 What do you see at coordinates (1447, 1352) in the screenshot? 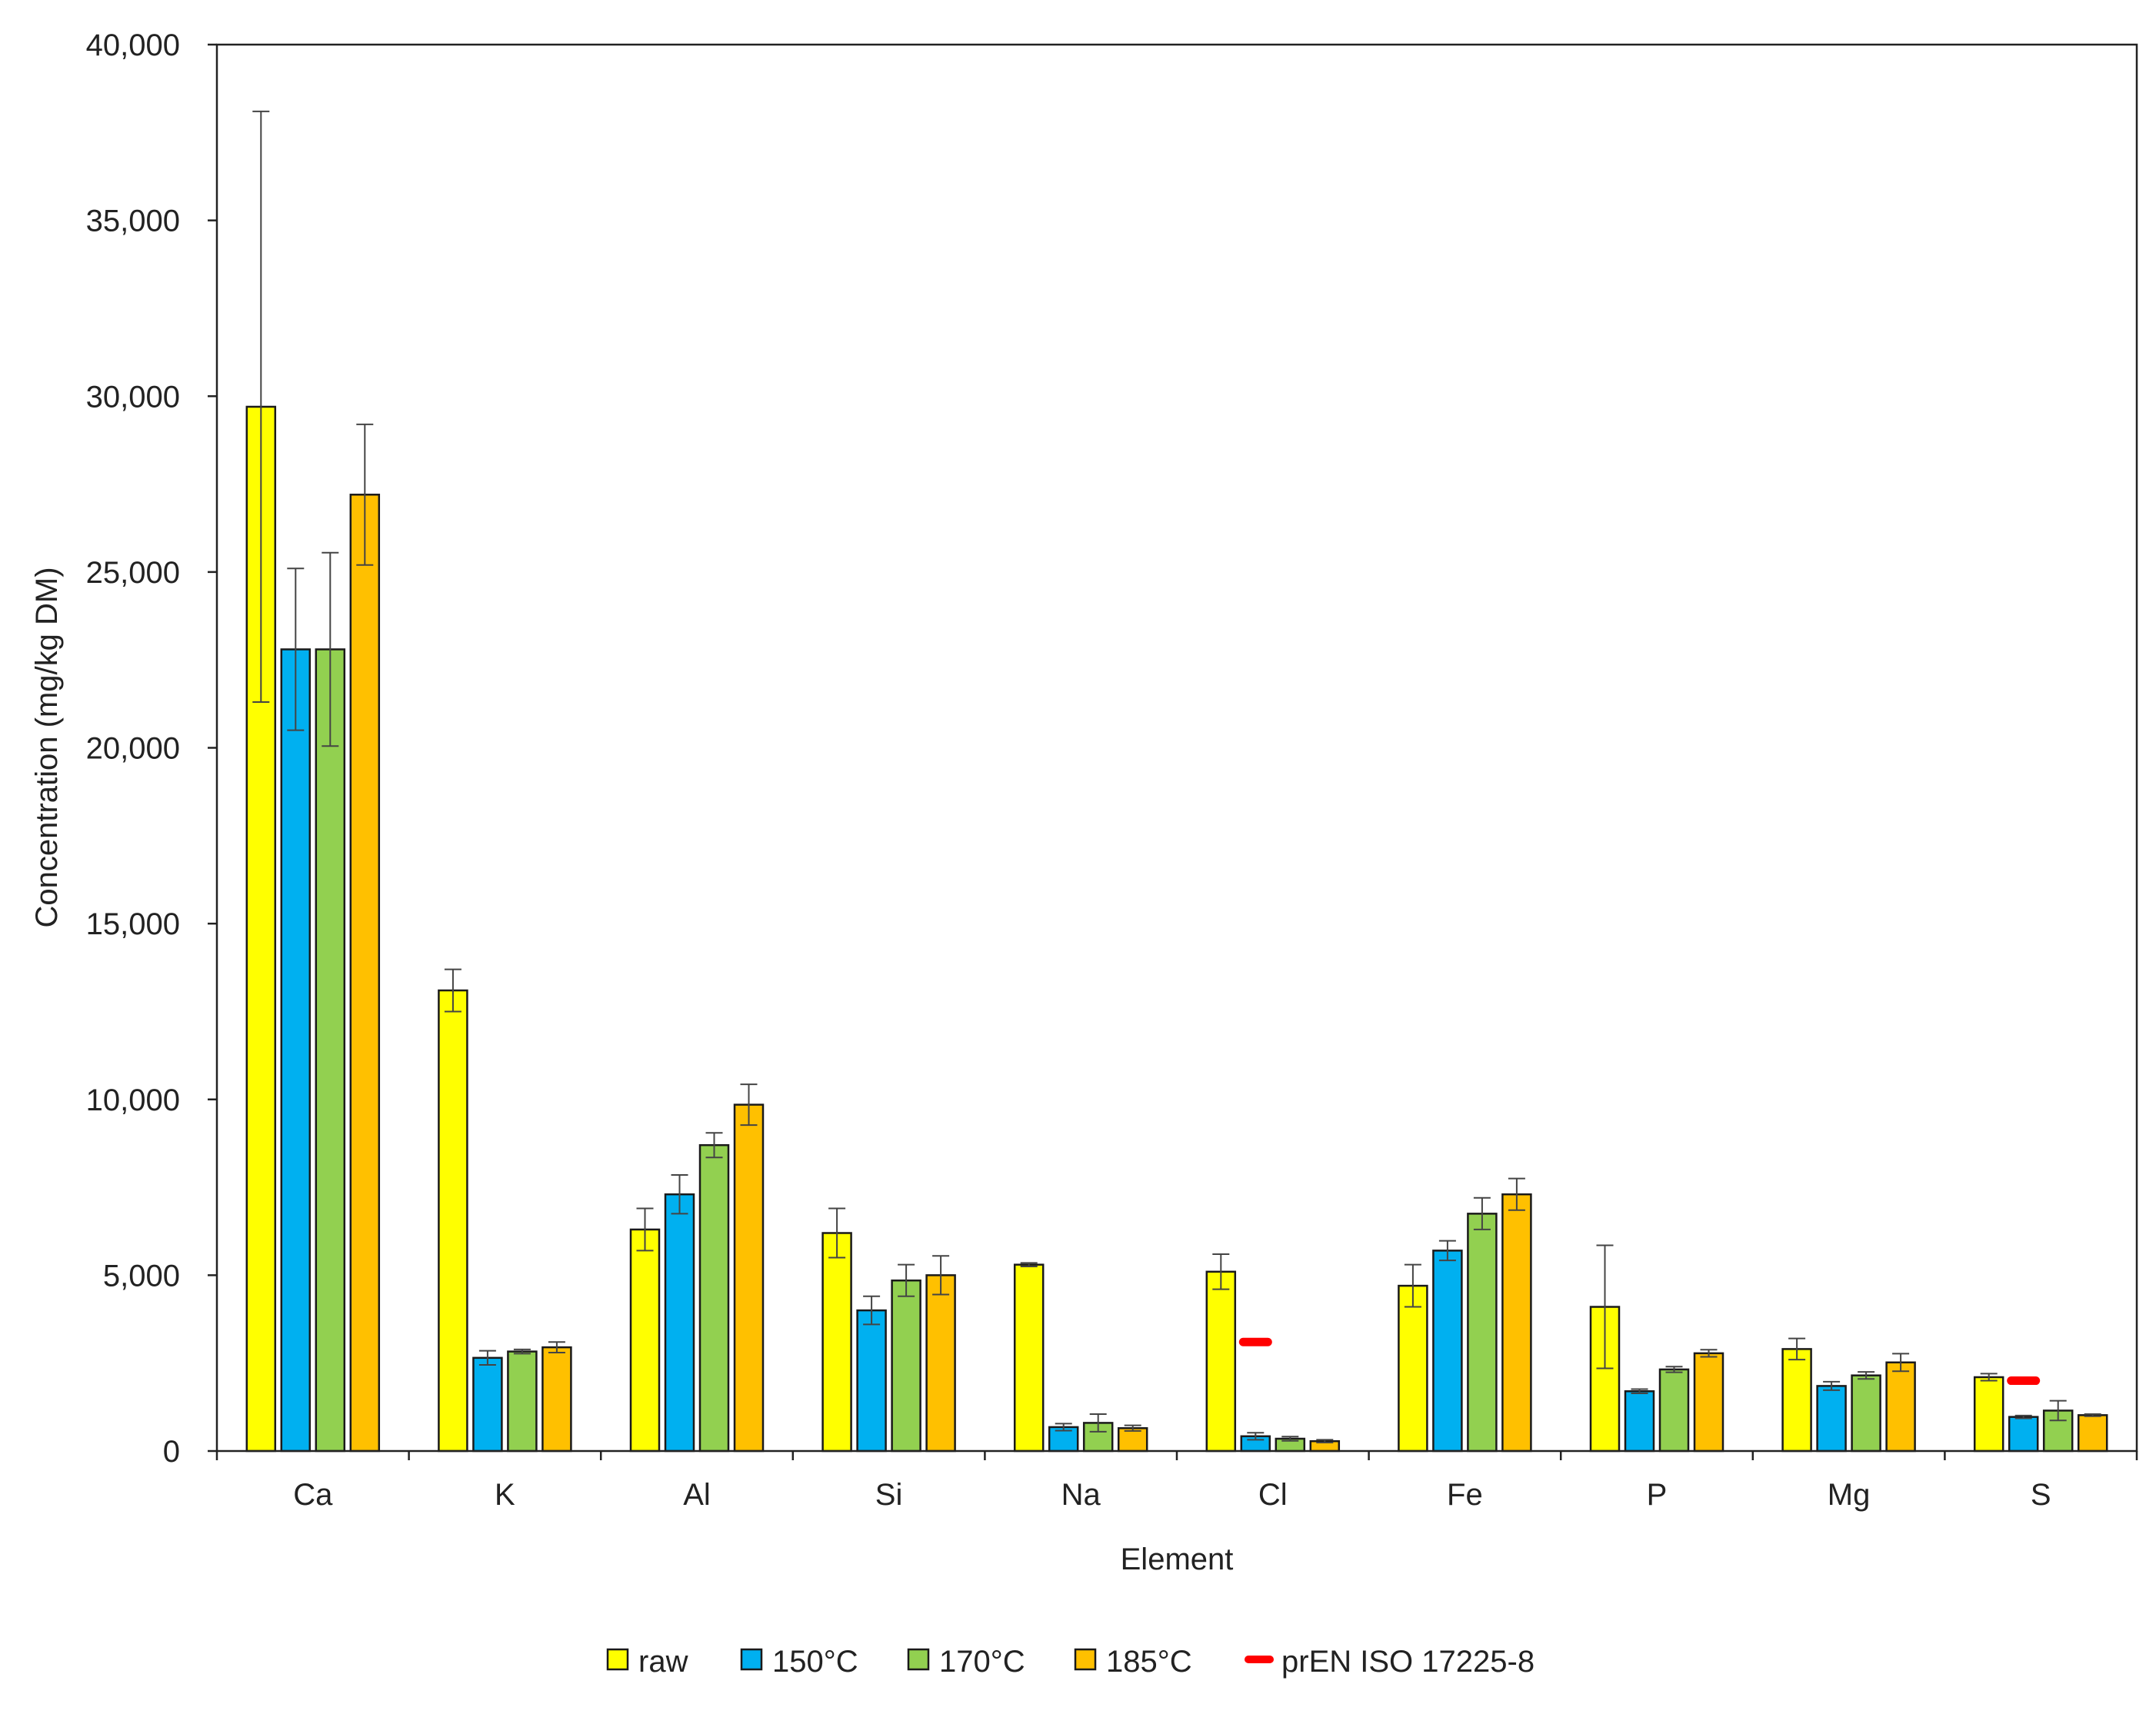
I see `bar-150C-Fe` at bounding box center [1447, 1352].